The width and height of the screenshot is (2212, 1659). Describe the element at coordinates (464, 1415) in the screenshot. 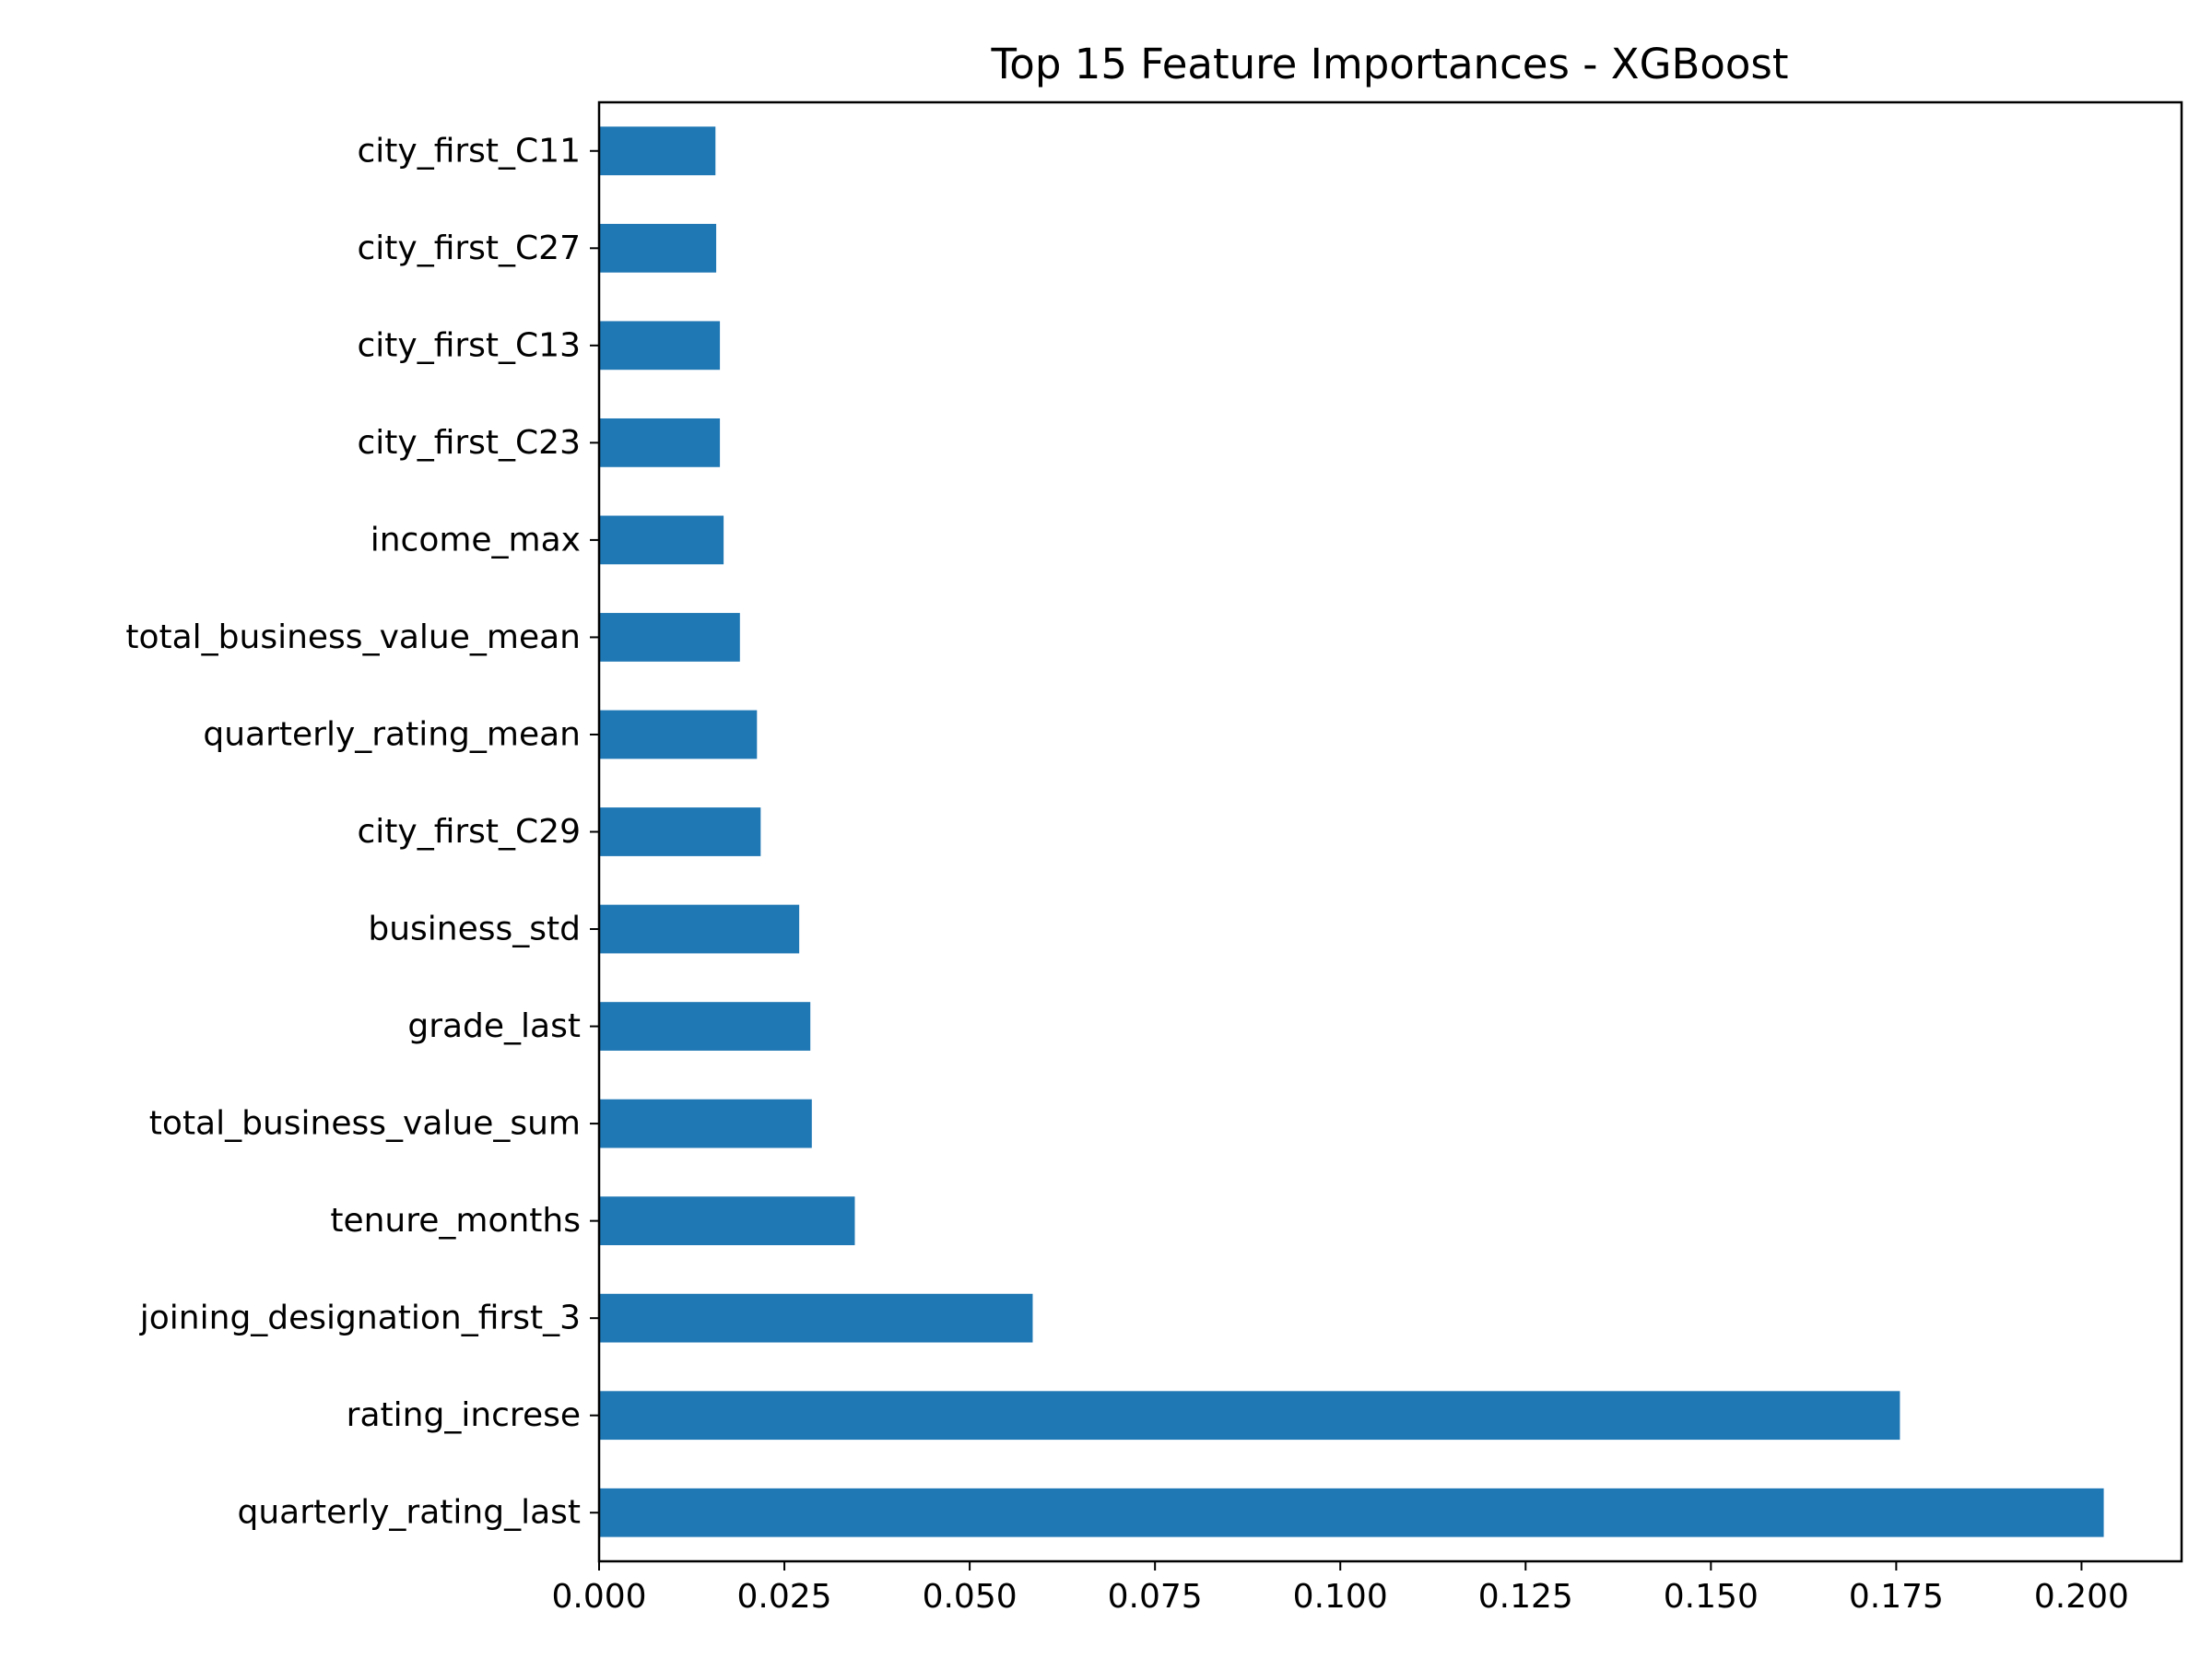

I see `y-tick-label: rating_increse` at that location.